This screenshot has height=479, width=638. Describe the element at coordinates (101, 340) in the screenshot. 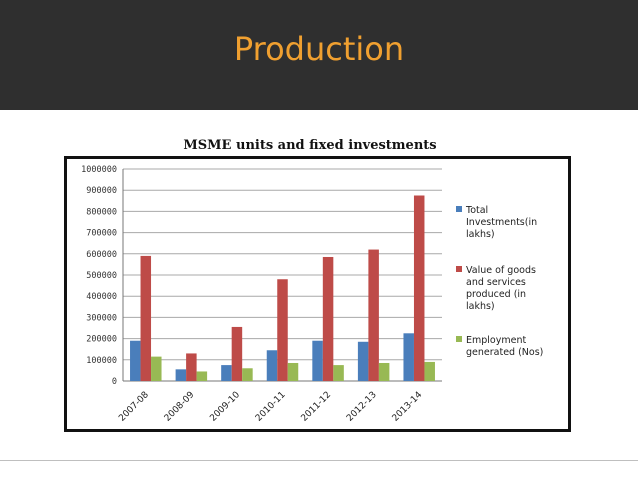

I see `y-tick-label: 200000` at that location.